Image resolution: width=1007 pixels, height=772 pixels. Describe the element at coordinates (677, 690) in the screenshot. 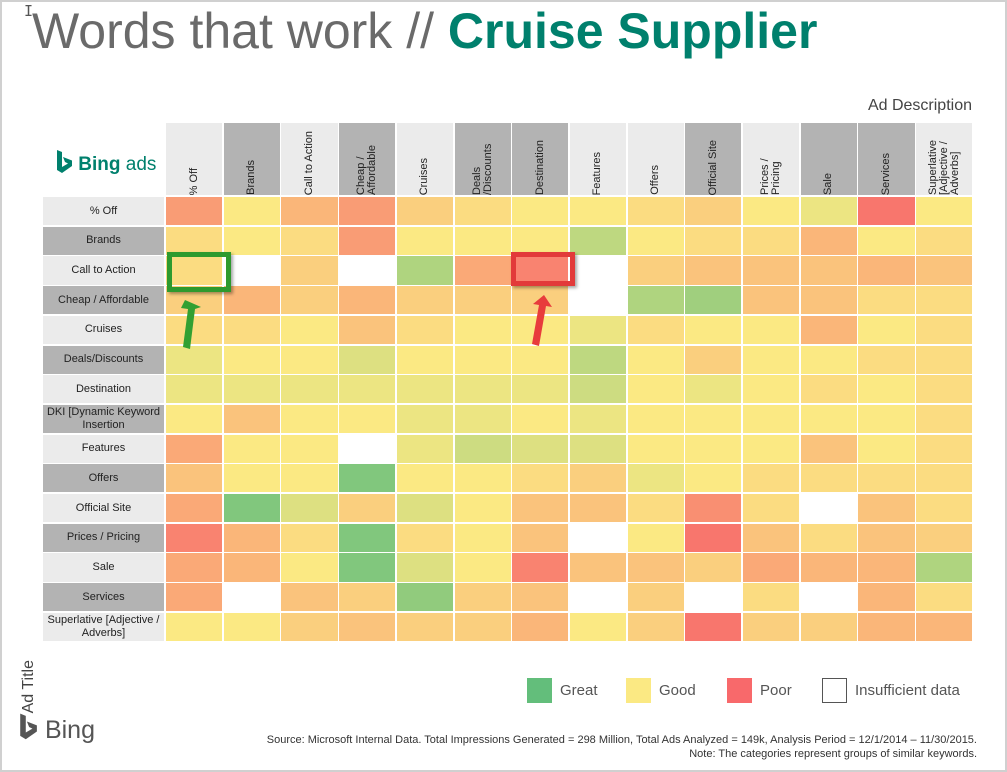

I see `legend-label-good: Good` at that location.